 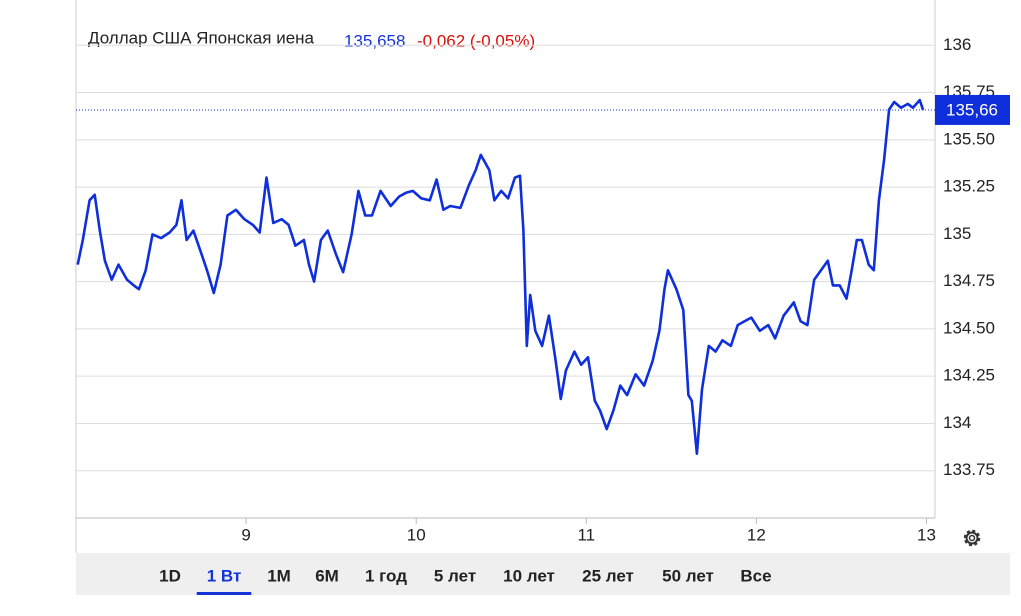 I want to click on current-price-badge, so click(x=972, y=109).